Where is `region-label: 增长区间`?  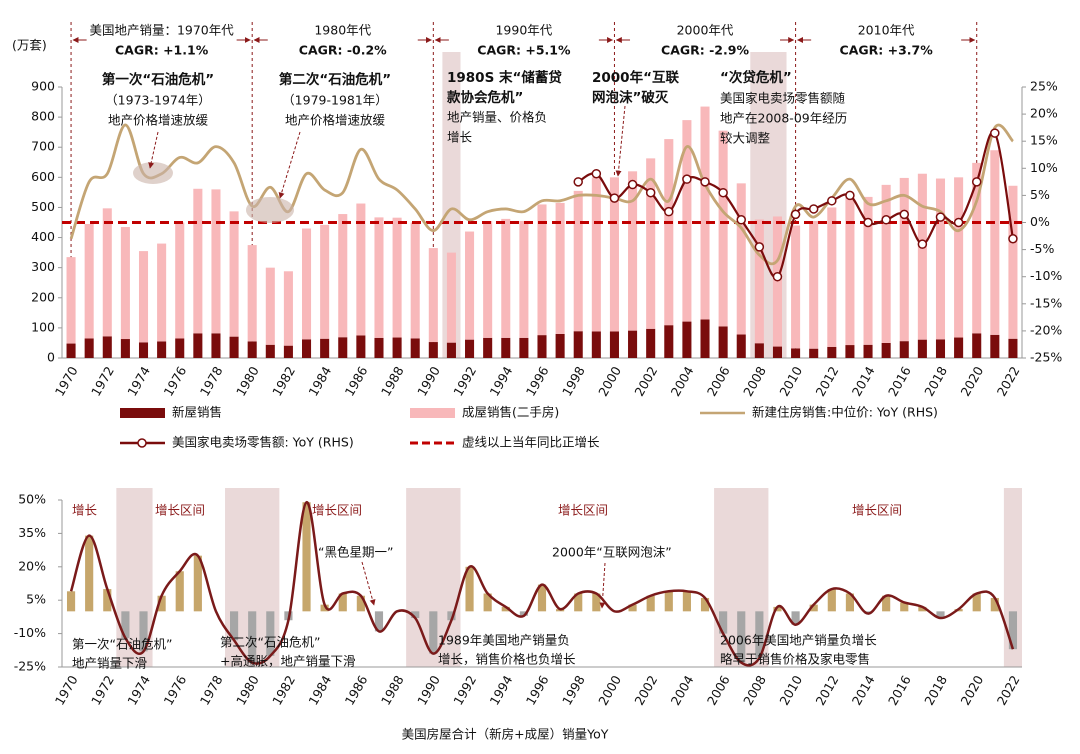
region-label: 增长区间 is located at coordinates (180, 510).